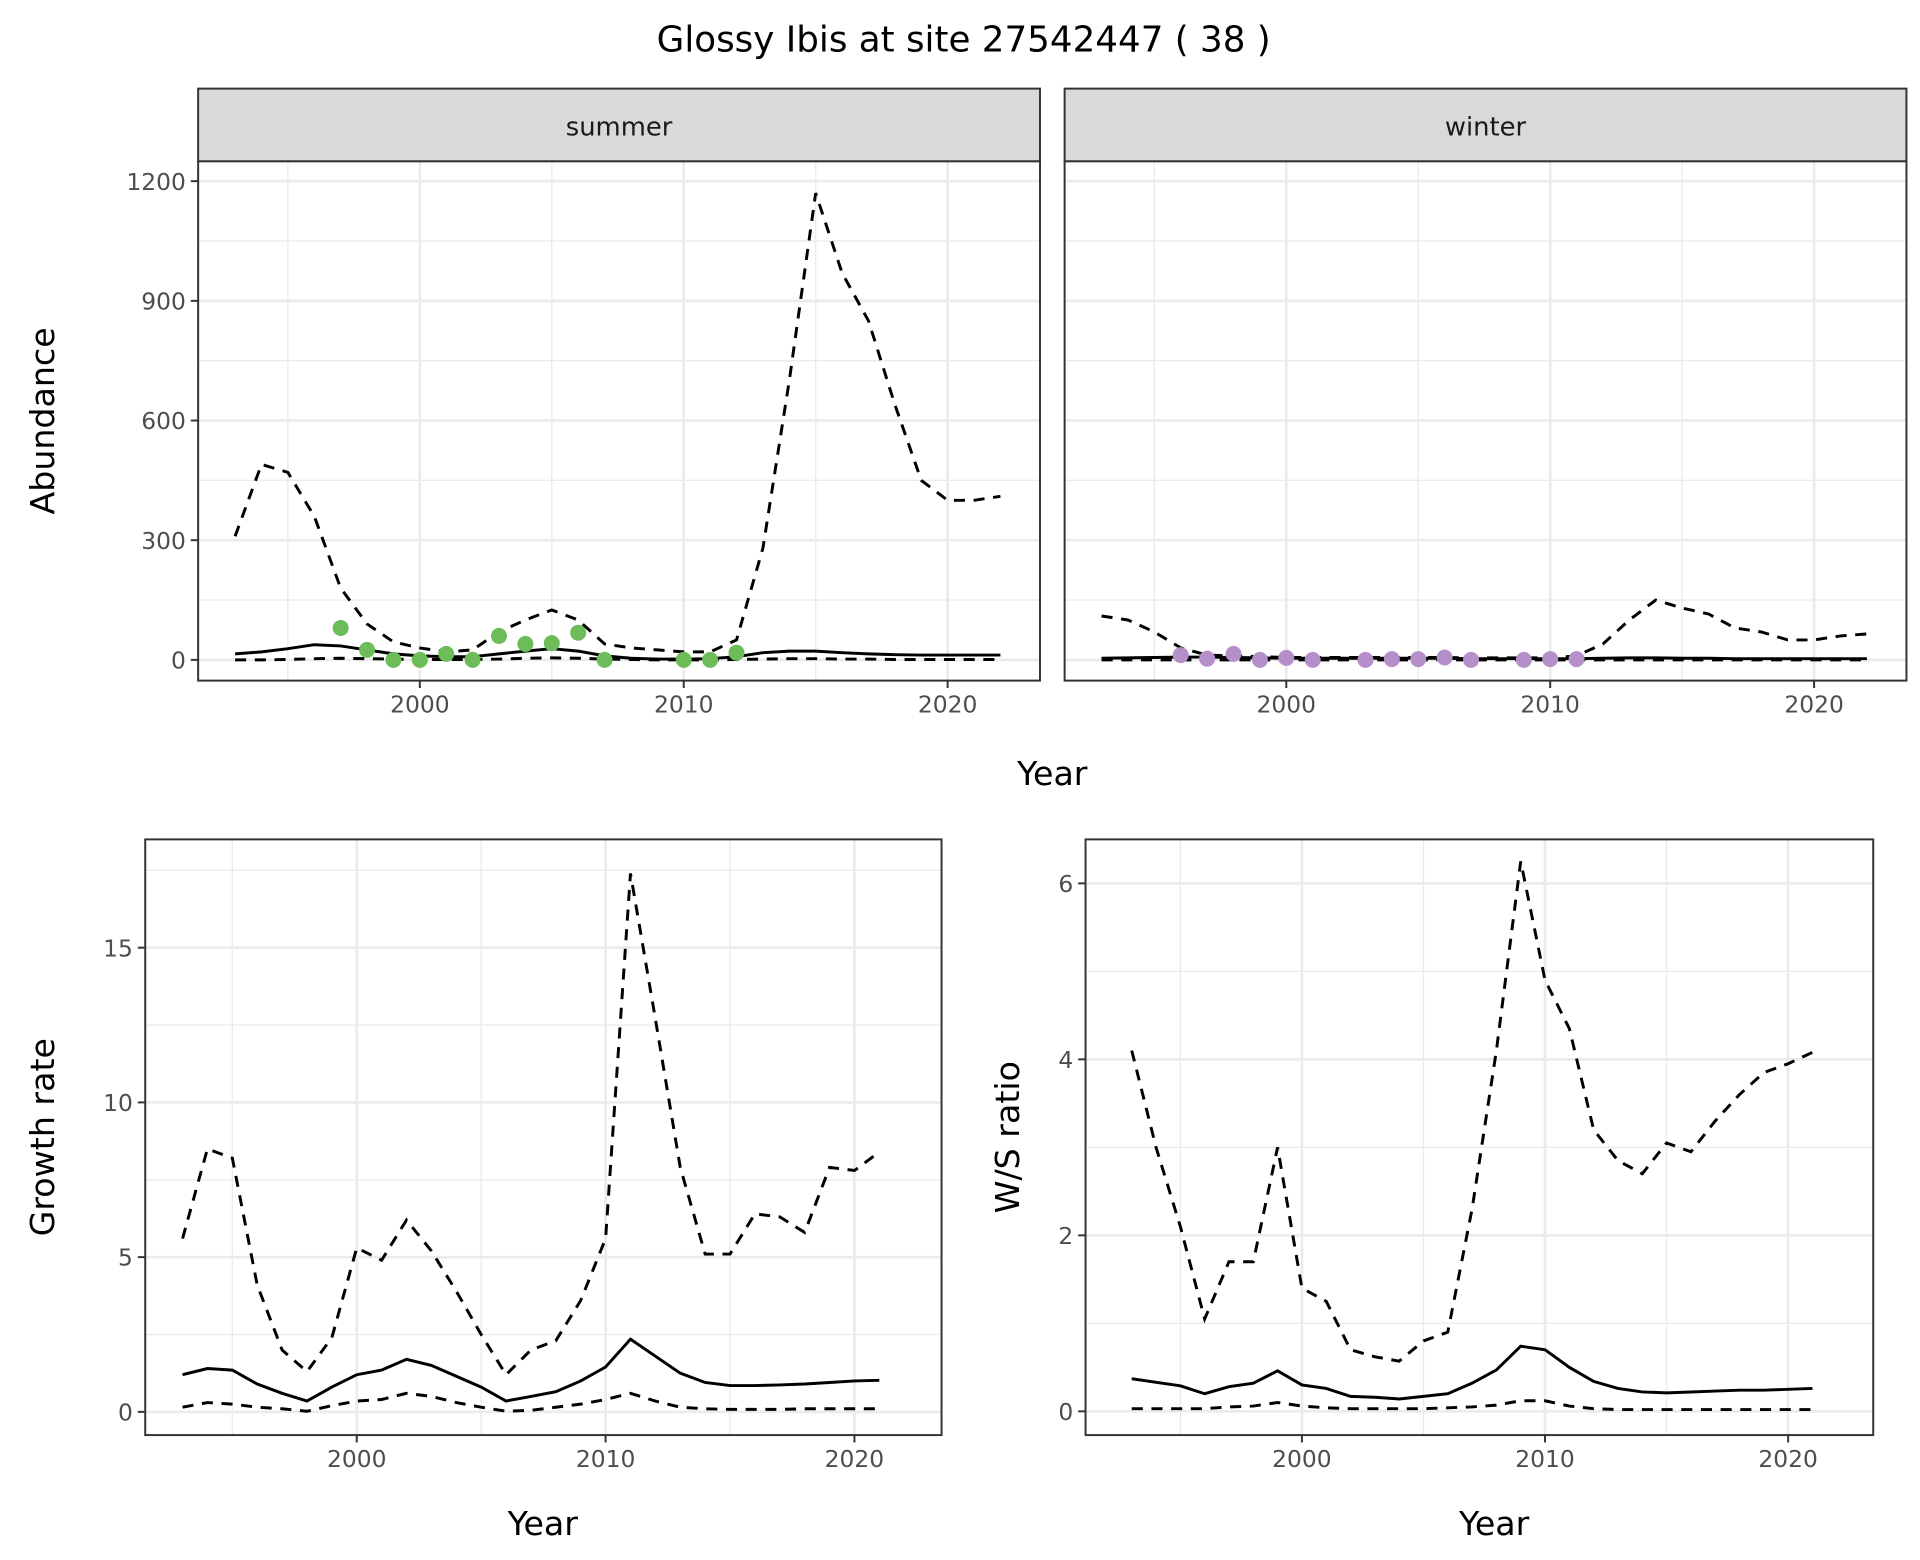  I want to click on y-tick-label: 6, so click(1065, 884).